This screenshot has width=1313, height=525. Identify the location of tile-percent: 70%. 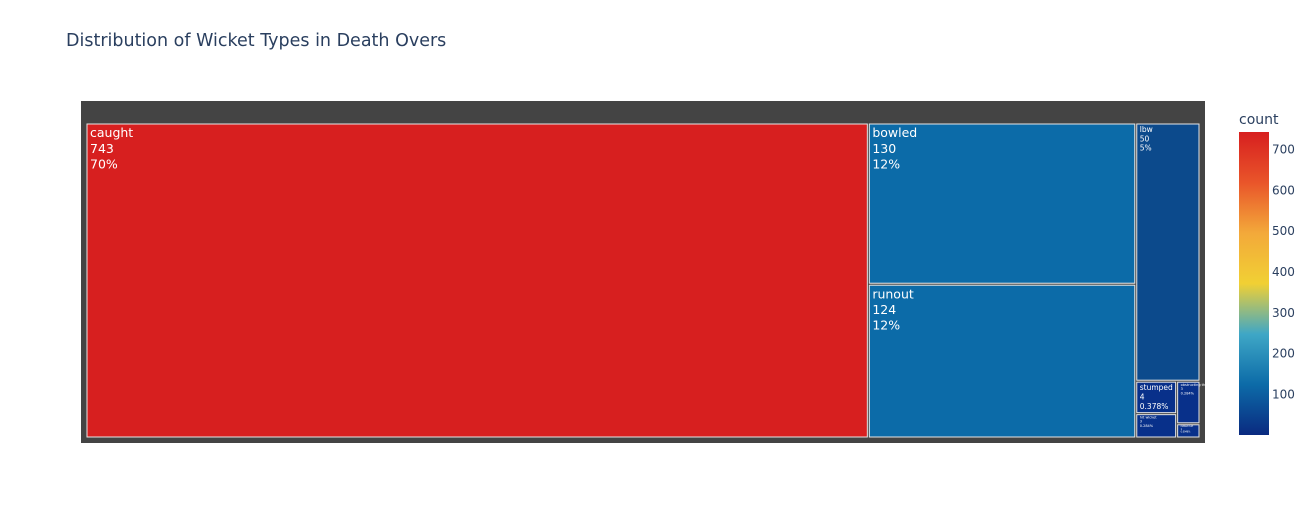
(104, 163).